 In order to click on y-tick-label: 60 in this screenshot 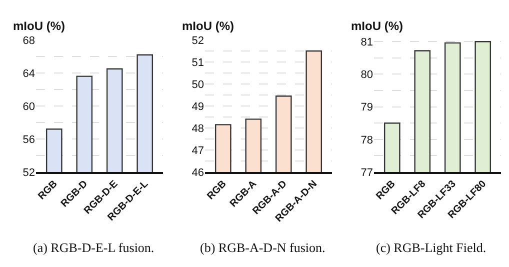, I will do `click(28, 106)`.